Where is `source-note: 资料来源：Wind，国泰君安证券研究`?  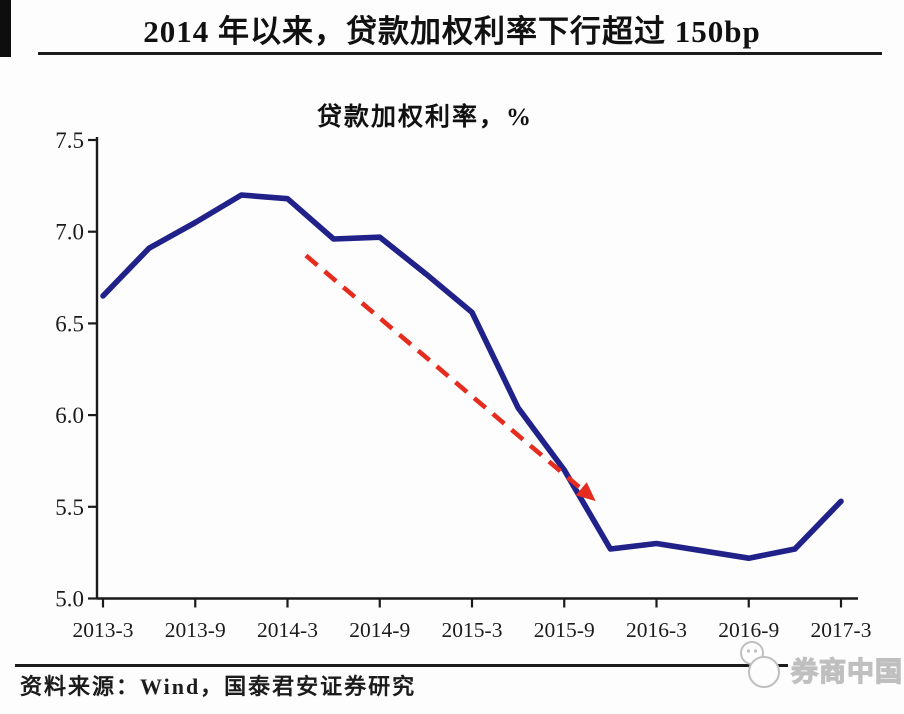
source-note: 资料来源：Wind，国泰君安证券研究 is located at coordinates (218, 686).